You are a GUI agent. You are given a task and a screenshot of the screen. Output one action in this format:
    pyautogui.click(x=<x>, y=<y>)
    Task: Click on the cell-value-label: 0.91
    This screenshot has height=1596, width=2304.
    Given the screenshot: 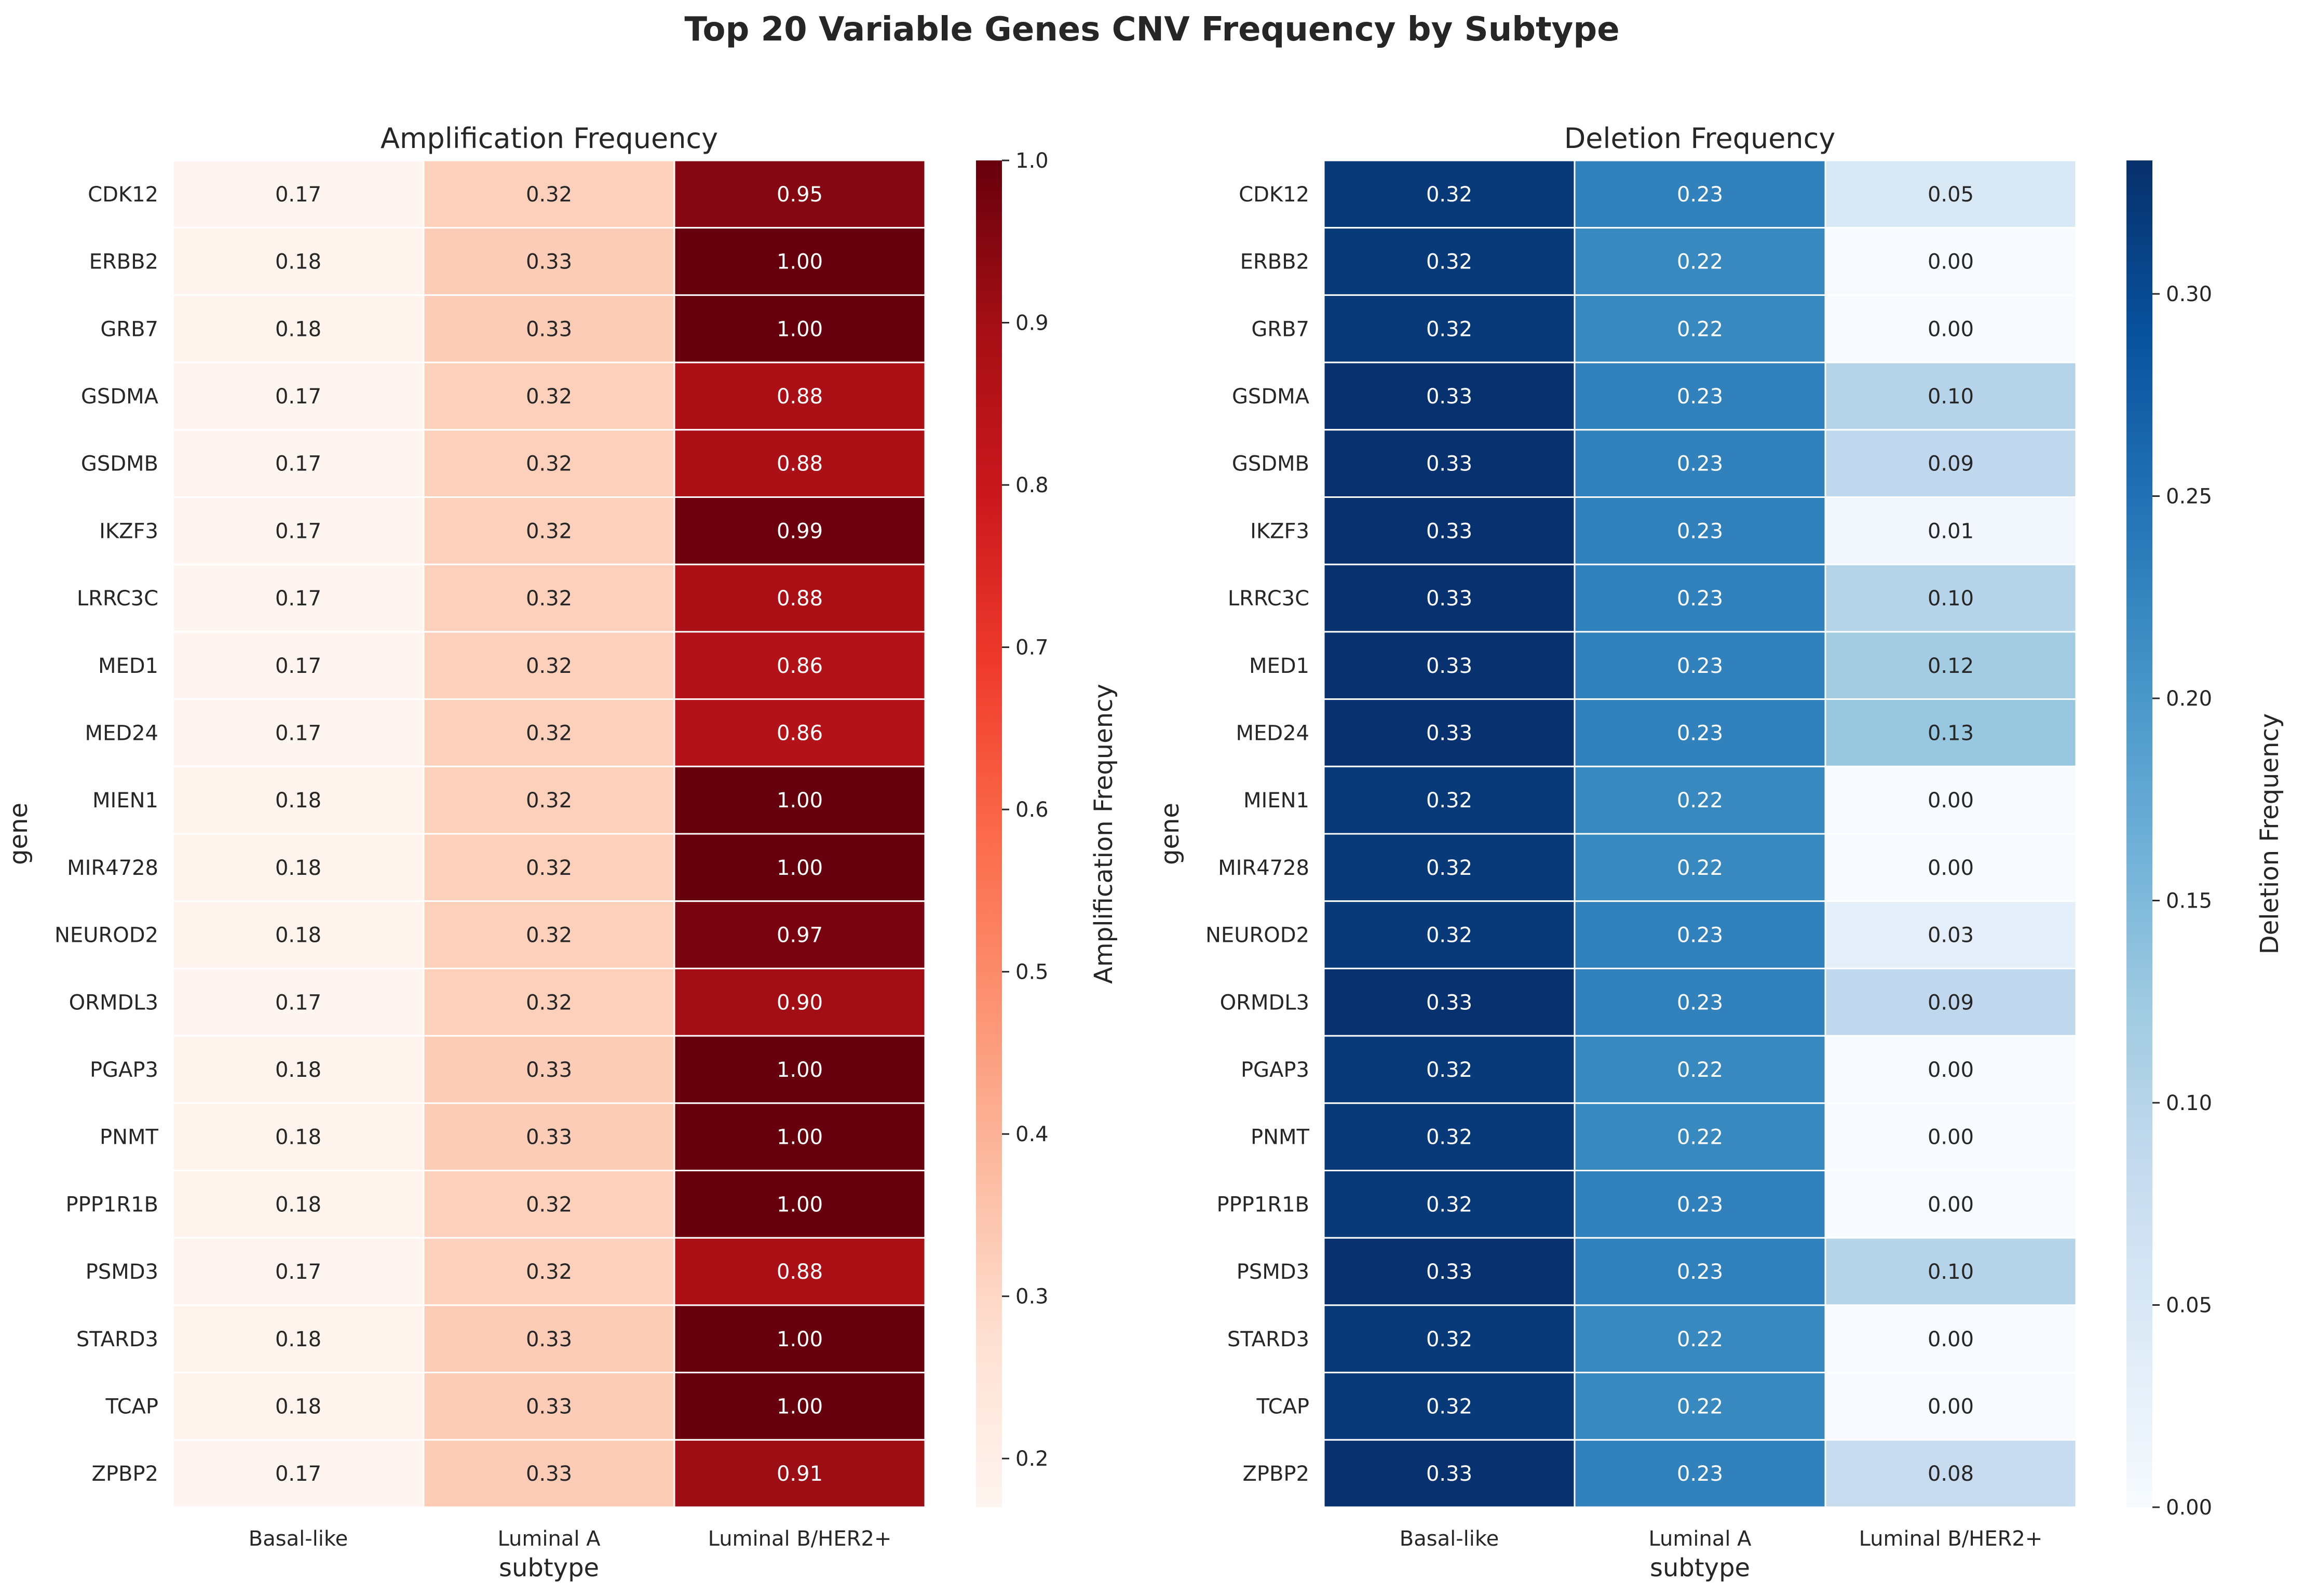 What is the action you would take?
    pyautogui.click(x=800, y=1474)
    